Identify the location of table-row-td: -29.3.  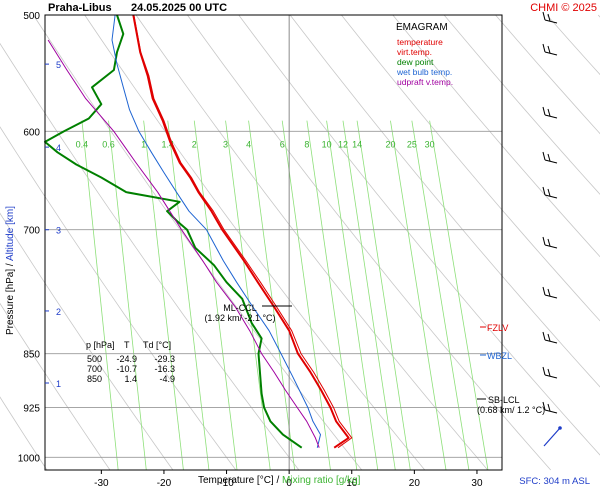
(164, 359).